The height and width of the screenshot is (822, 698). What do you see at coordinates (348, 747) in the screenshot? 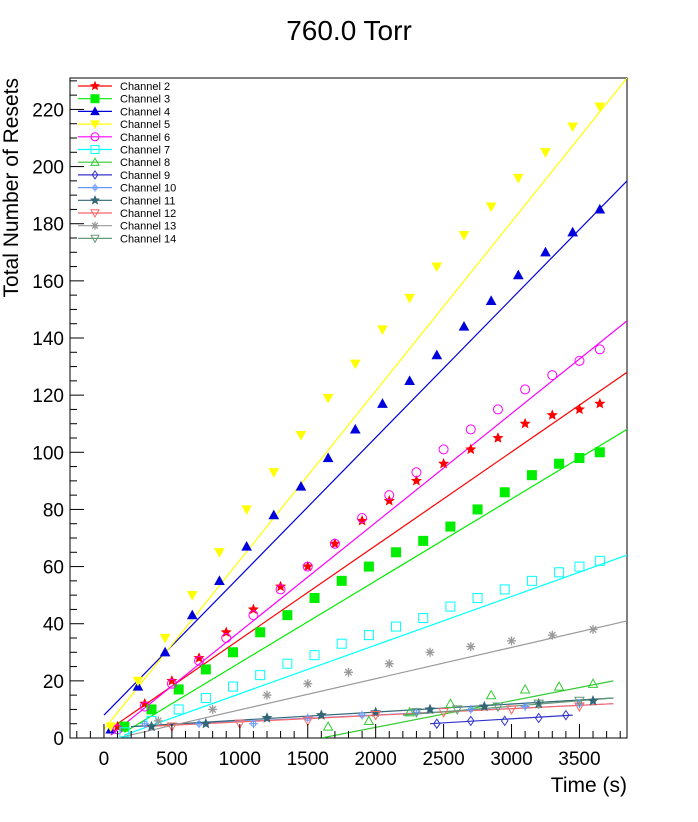
I see `x-axis: 0 500 1000 1500 2000 2500 3000 3500` at bounding box center [348, 747].